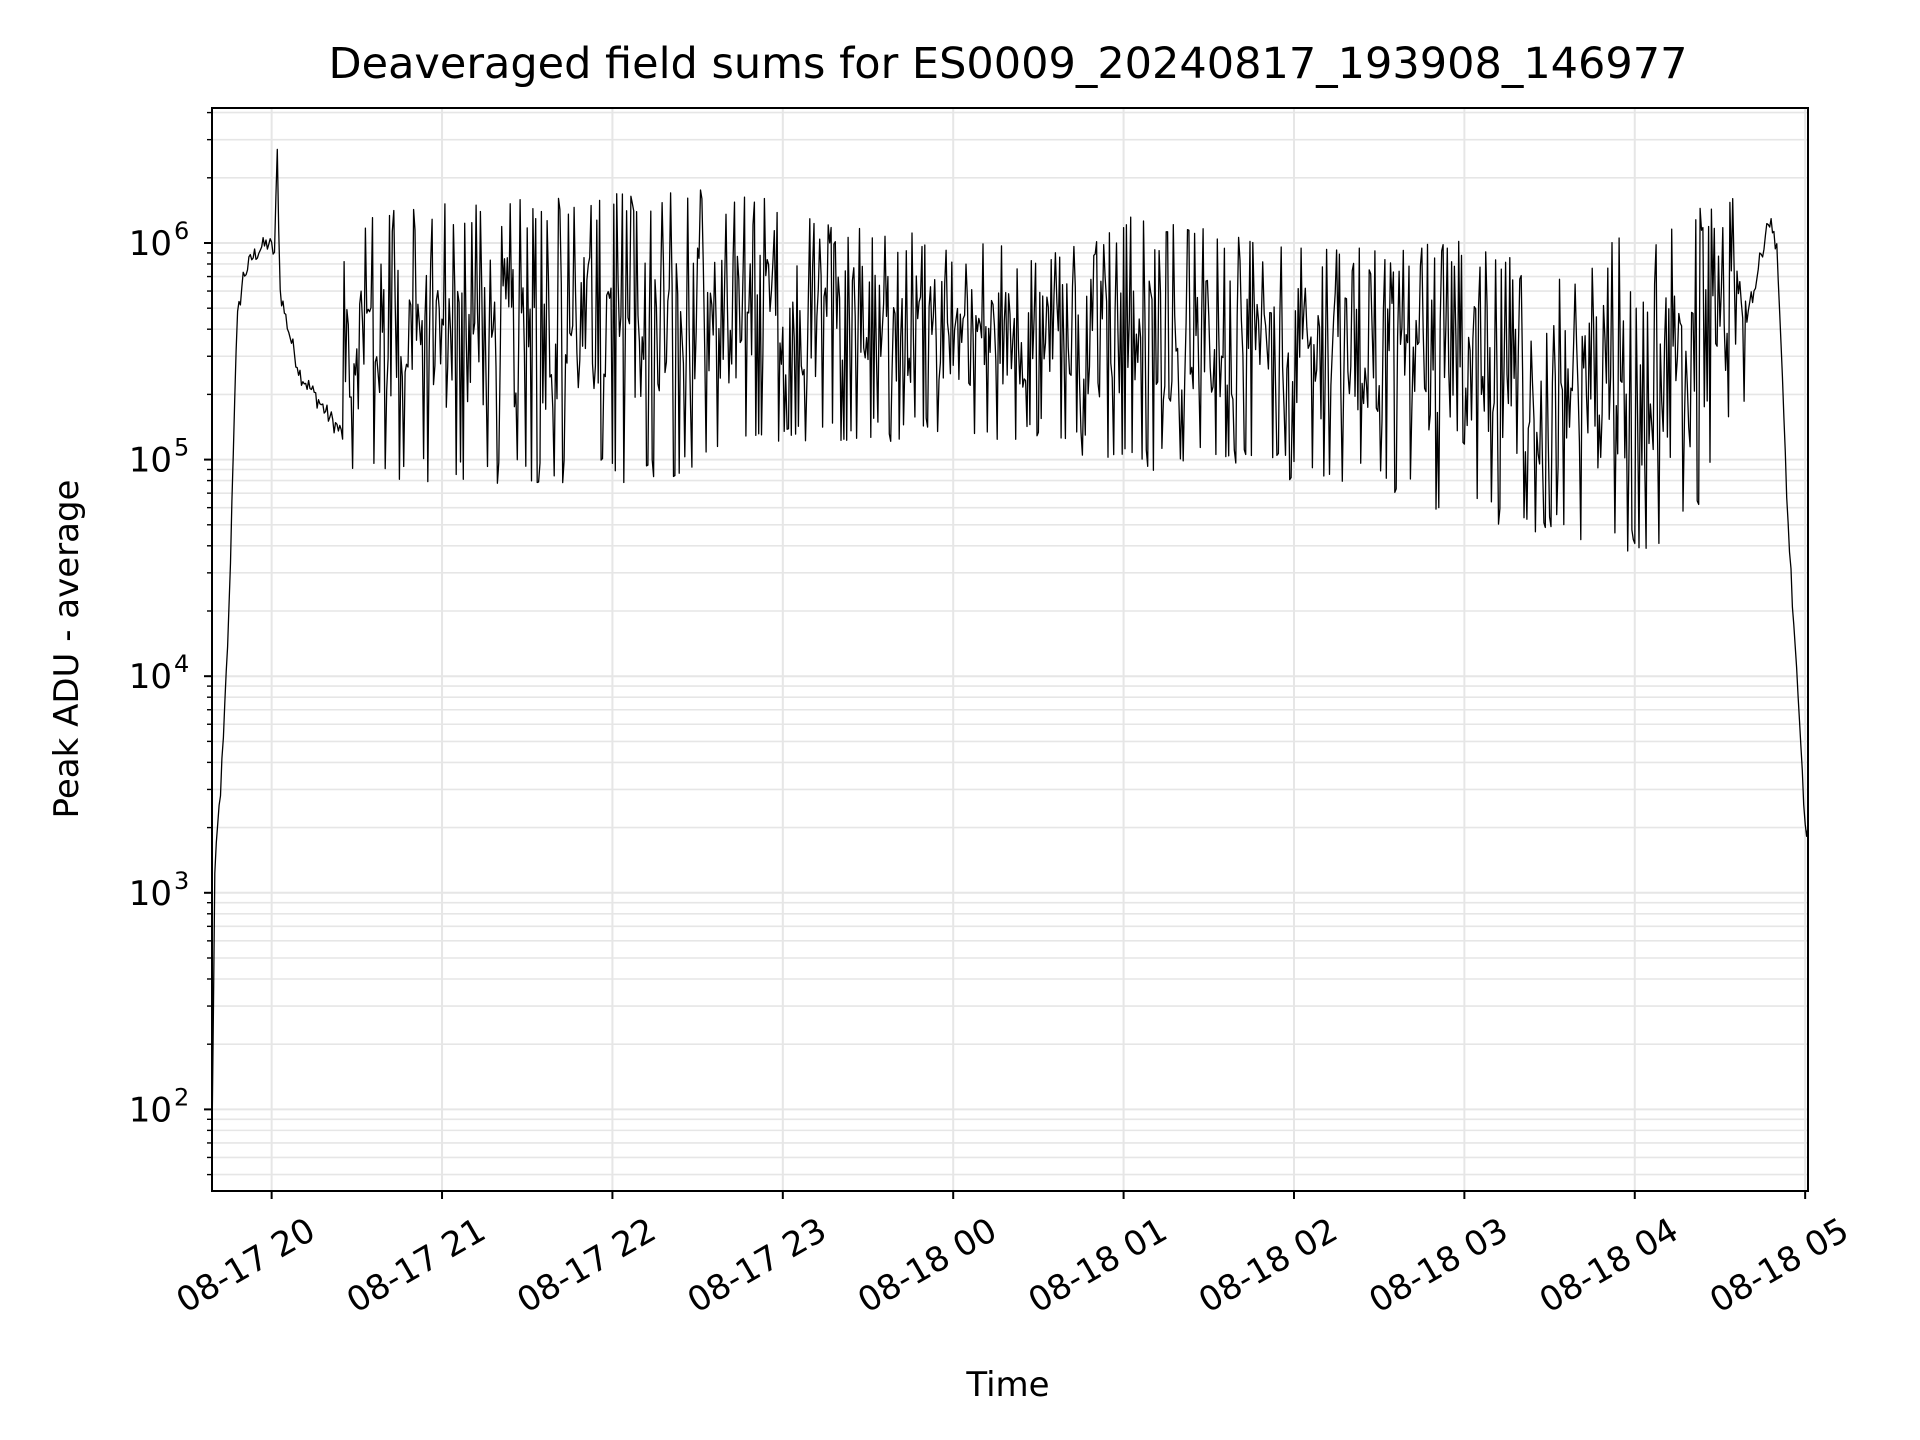 The width and height of the screenshot is (1920, 1440). I want to click on y-axis-label: Peak ADU - average, so click(67, 649).